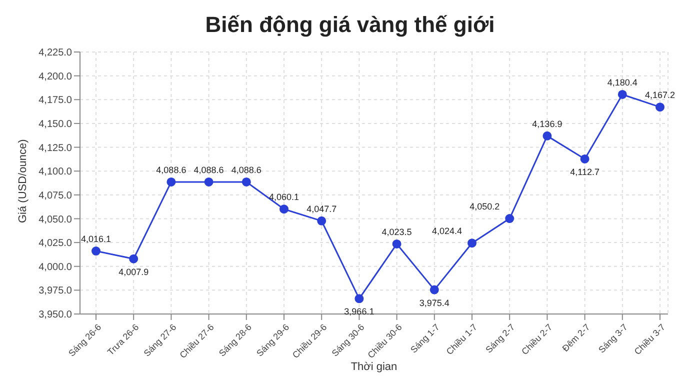 This screenshot has width=700, height=387. Describe the element at coordinates (55, 220) in the screenshot. I see `y-tick-label: 4,050.0` at that location.